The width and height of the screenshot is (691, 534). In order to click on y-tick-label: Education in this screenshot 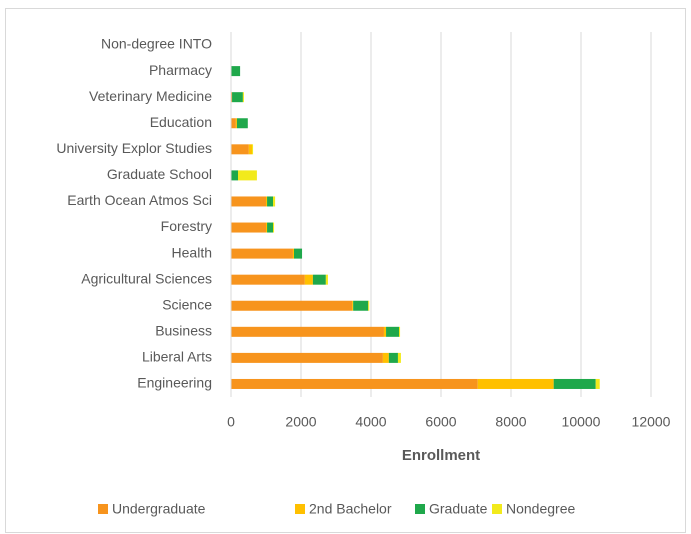, I will do `click(181, 122)`.